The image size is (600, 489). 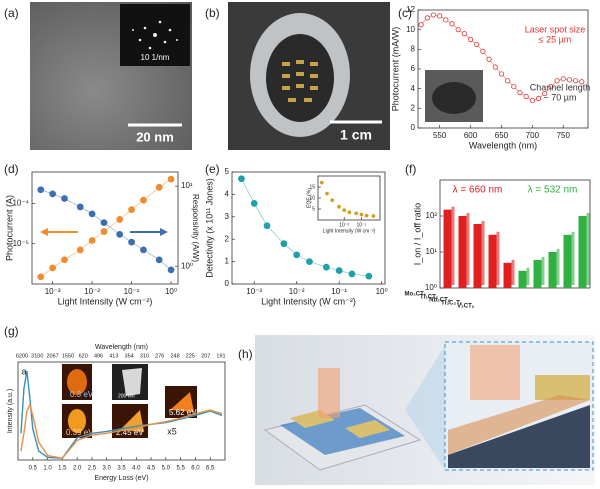 What do you see at coordinates (515, 234) in the screenshot?
I see `plot-frame` at bounding box center [515, 234].